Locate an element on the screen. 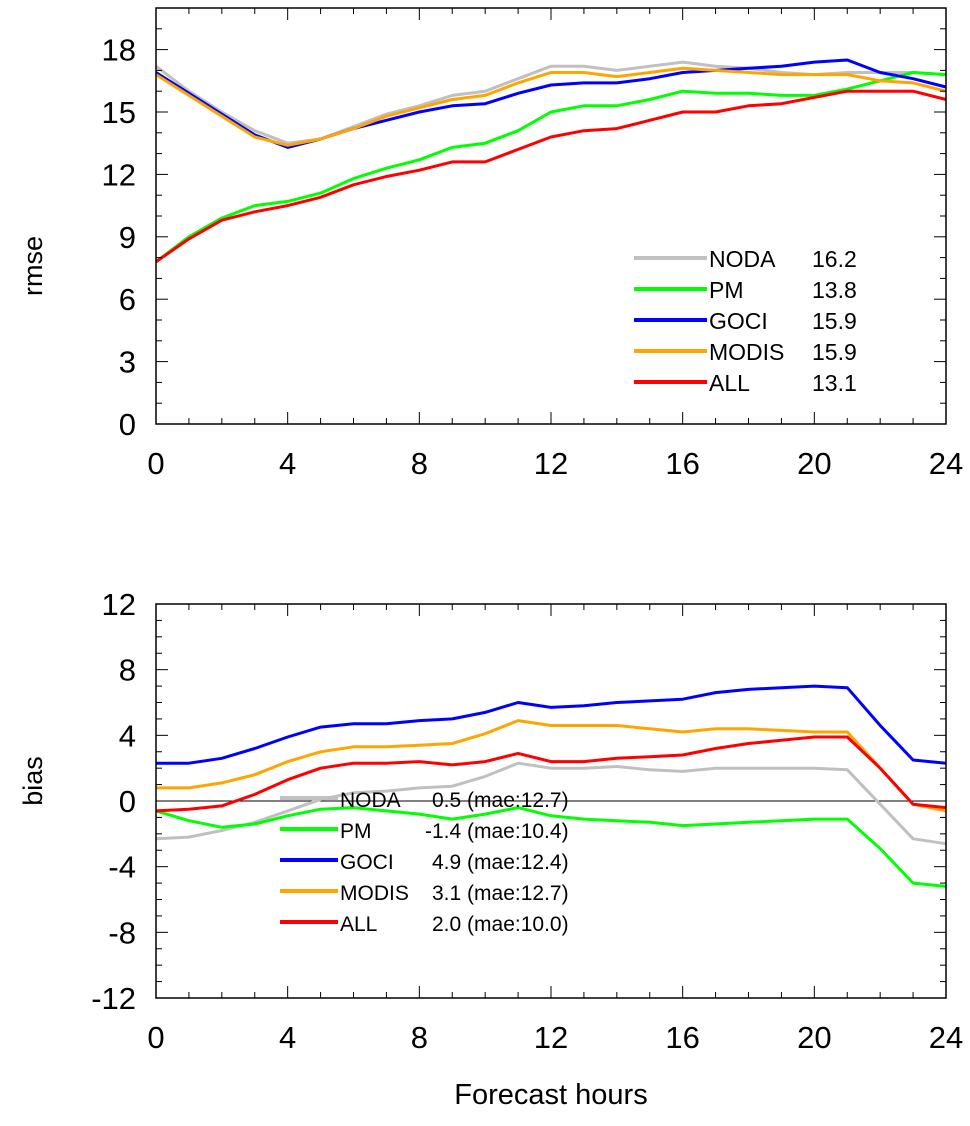 The width and height of the screenshot is (970, 1126). legend: NODA 16.2 PM 13.8 GOCI 15.9 MODIS 15.9 ALL 13.1 is located at coordinates (745, 321).